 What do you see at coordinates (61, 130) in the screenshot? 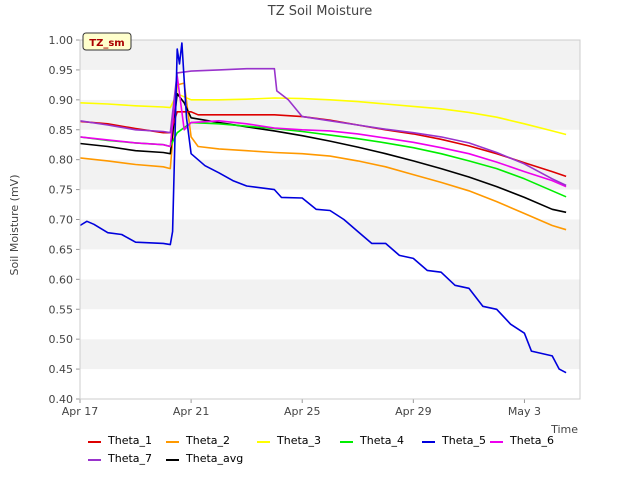
I see `y-tick-label: 0.85` at bounding box center [61, 130].